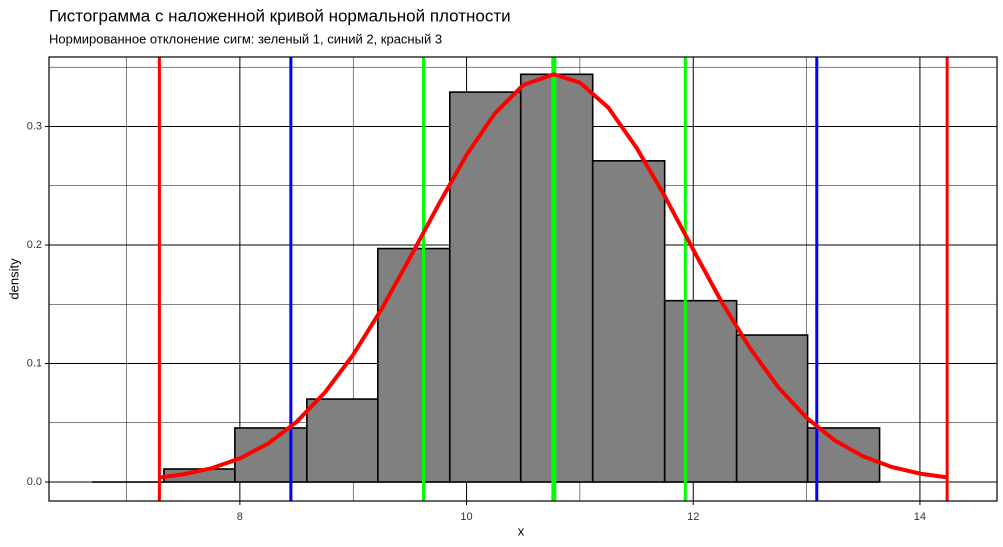  I want to click on x-tick-label: 10, so click(466, 517).